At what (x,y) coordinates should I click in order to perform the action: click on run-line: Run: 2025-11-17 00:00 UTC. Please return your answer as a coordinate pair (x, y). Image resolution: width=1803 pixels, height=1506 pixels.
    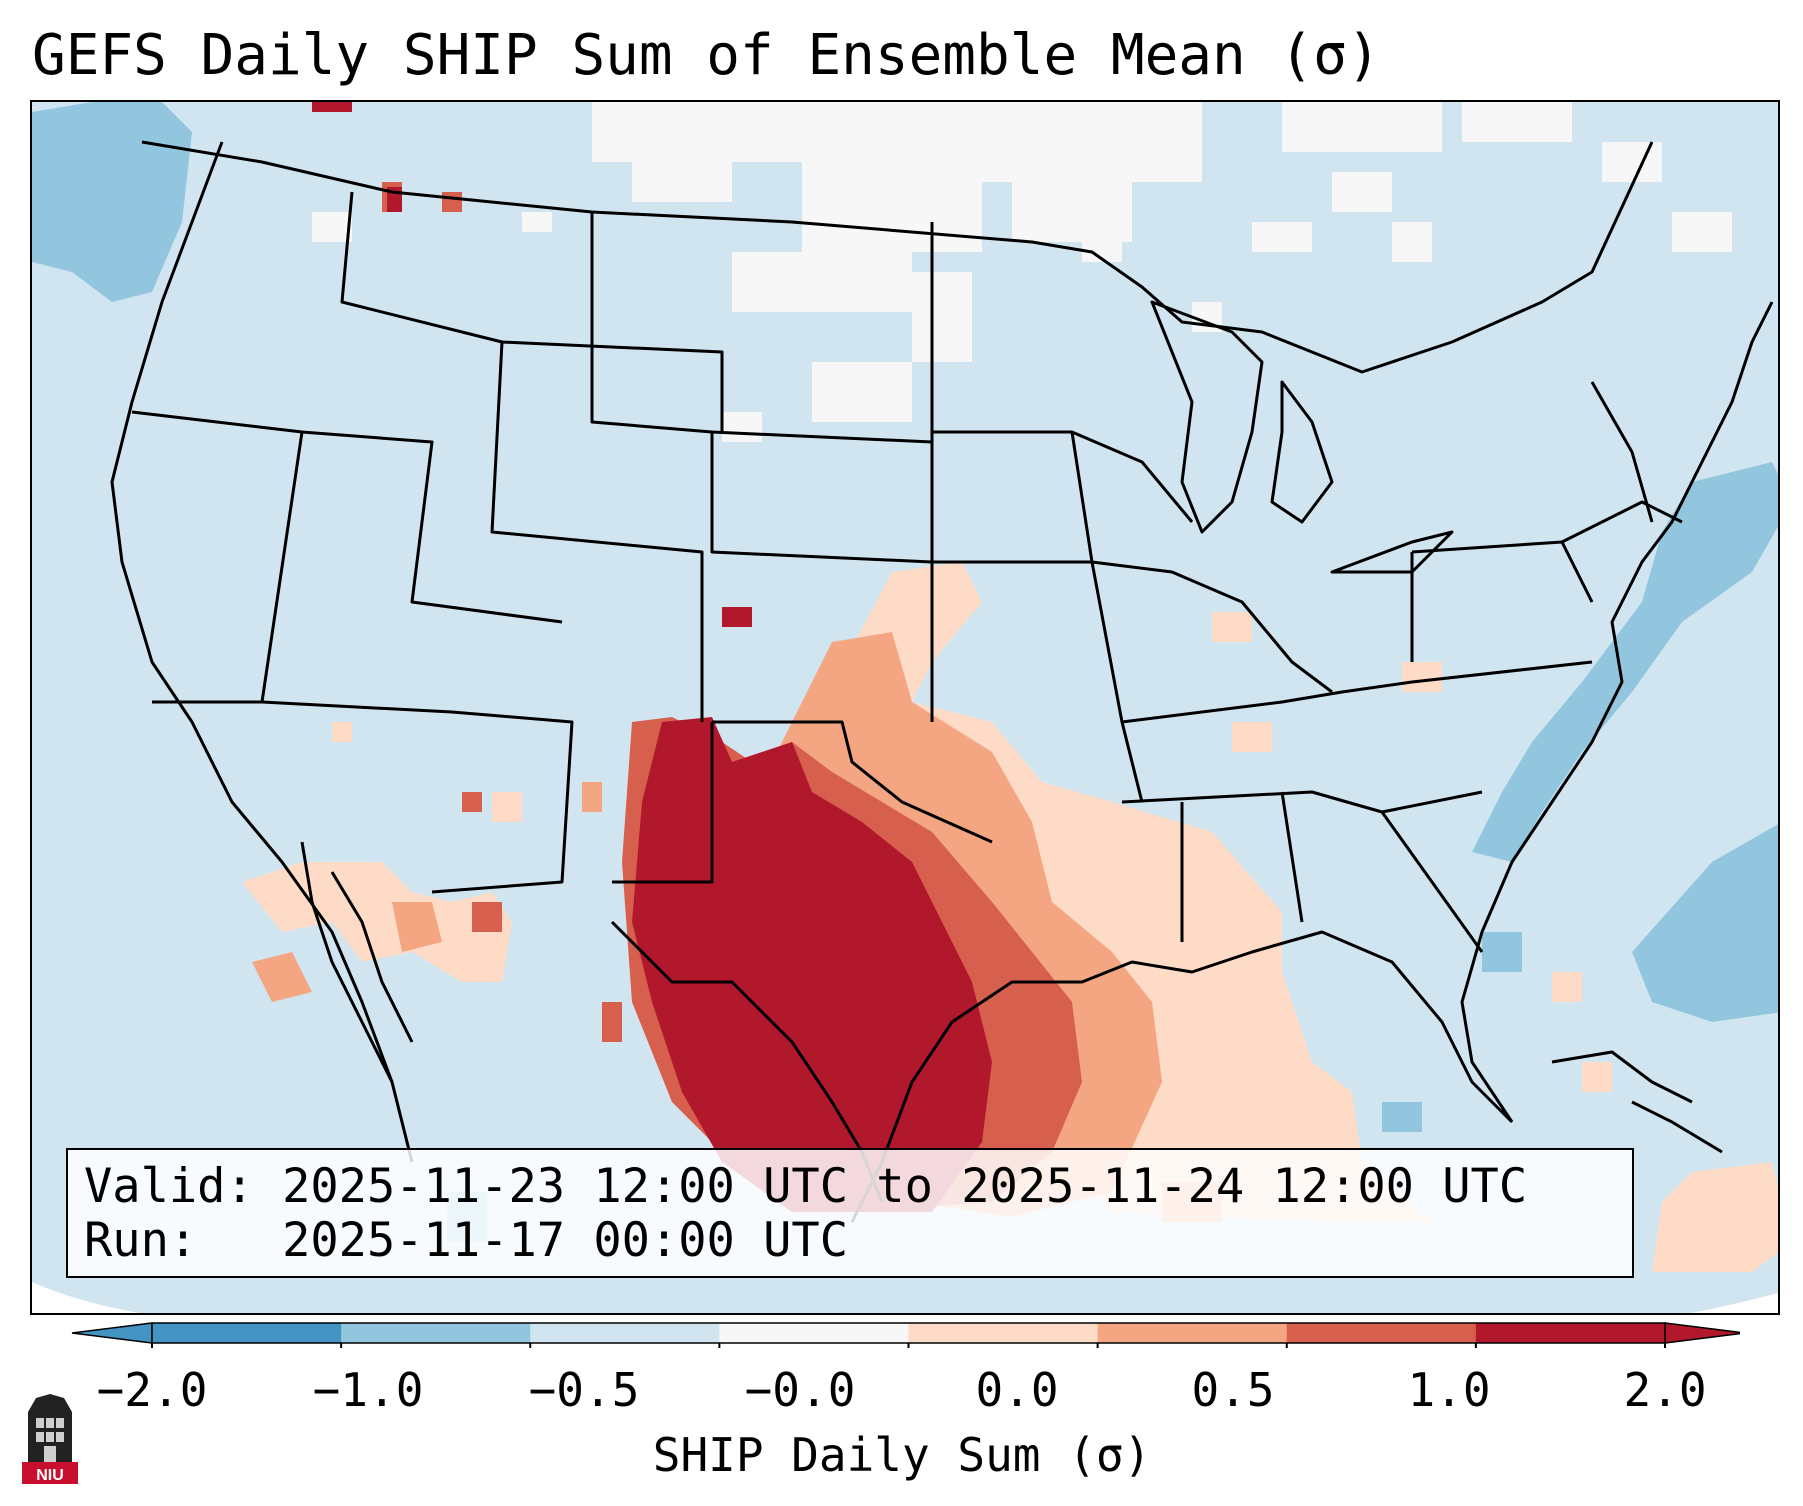
    Looking at the image, I should click on (858, 1241).